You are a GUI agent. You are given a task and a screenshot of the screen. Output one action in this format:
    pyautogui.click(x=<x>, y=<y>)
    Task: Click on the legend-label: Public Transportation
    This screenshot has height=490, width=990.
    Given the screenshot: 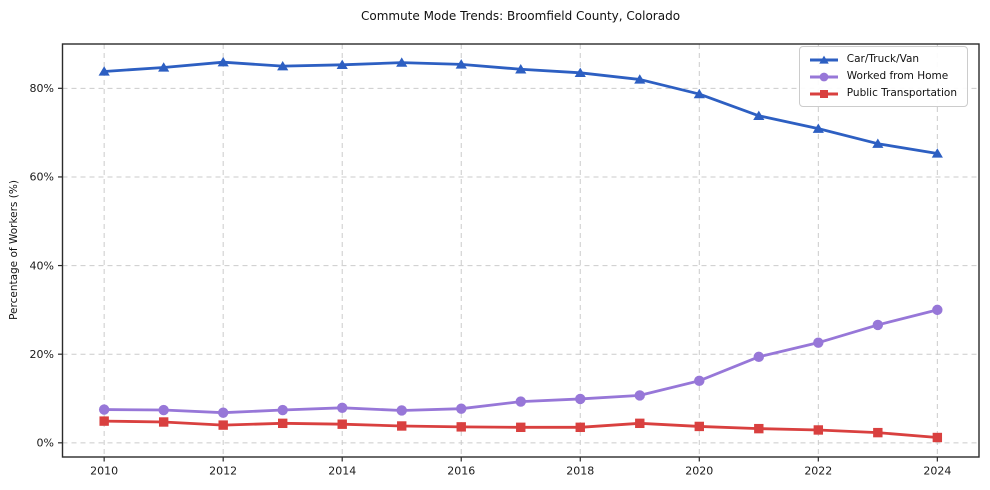 What is the action you would take?
    pyautogui.click(x=901, y=93)
    